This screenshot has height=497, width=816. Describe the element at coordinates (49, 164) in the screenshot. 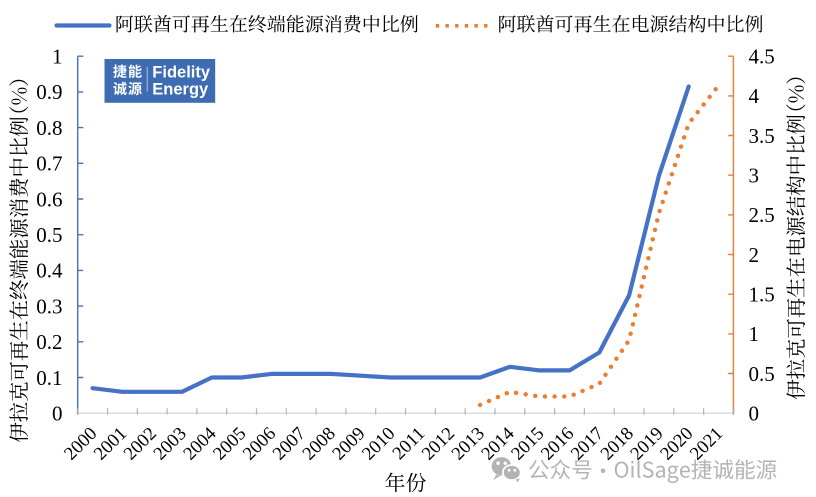

I see `svg-text: 0.7` at that location.